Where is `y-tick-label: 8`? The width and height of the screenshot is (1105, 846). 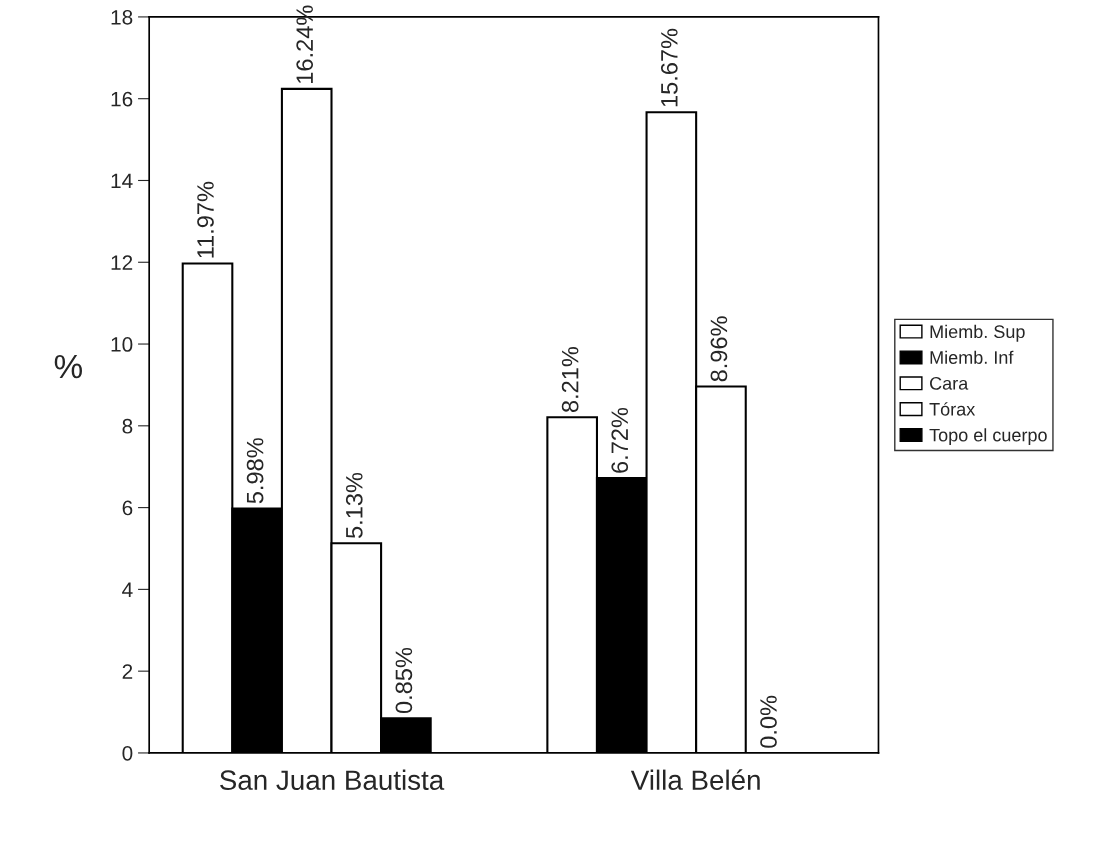 y-tick-label: 8 is located at coordinates (127, 426).